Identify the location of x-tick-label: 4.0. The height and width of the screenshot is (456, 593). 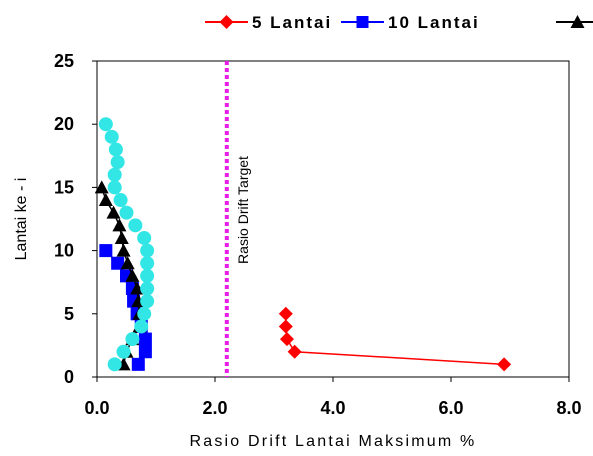
(332, 408).